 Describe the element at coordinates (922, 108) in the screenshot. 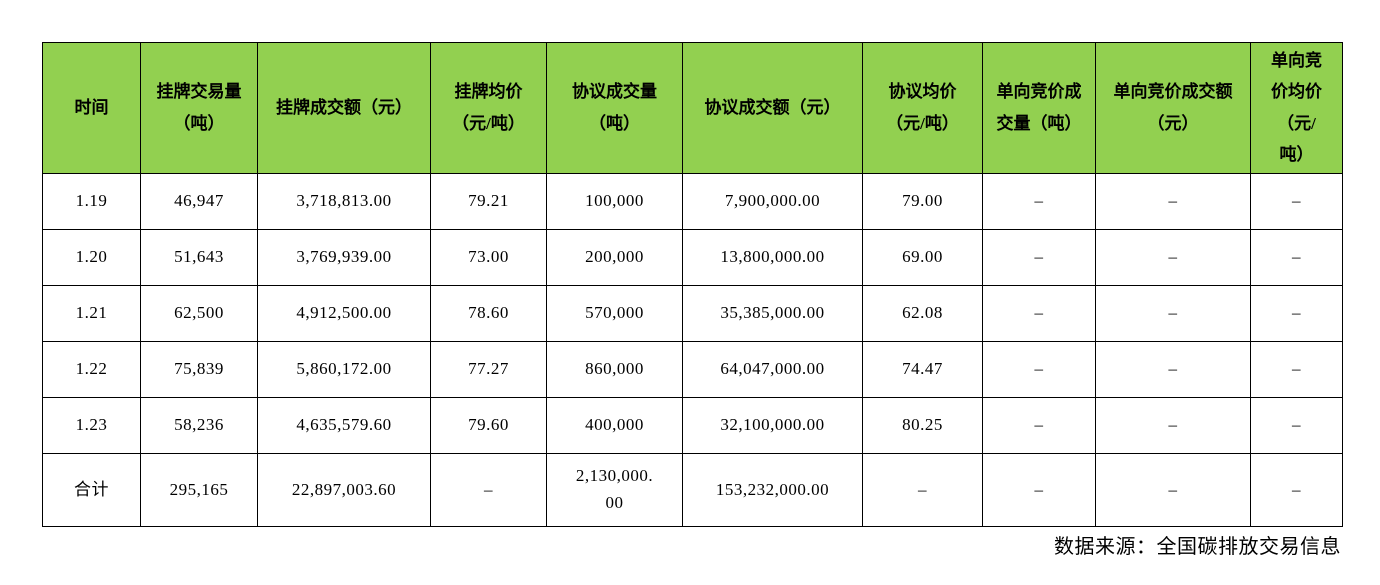

I see `col-header-negotiated-avg-price: 协议均价 （元/吨）` at that location.